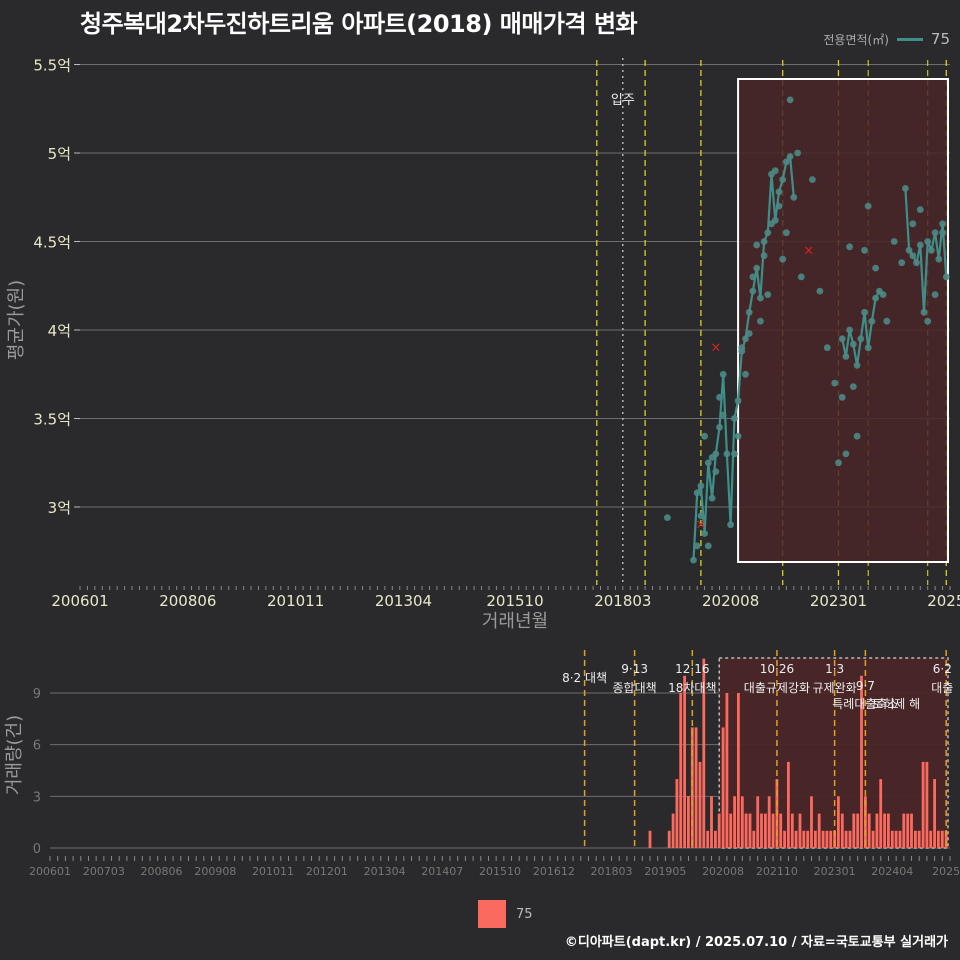 The height and width of the screenshot is (960, 960). What do you see at coordinates (943, 601) in the screenshot?
I see `top-xtick-label: 2025` at bounding box center [943, 601].